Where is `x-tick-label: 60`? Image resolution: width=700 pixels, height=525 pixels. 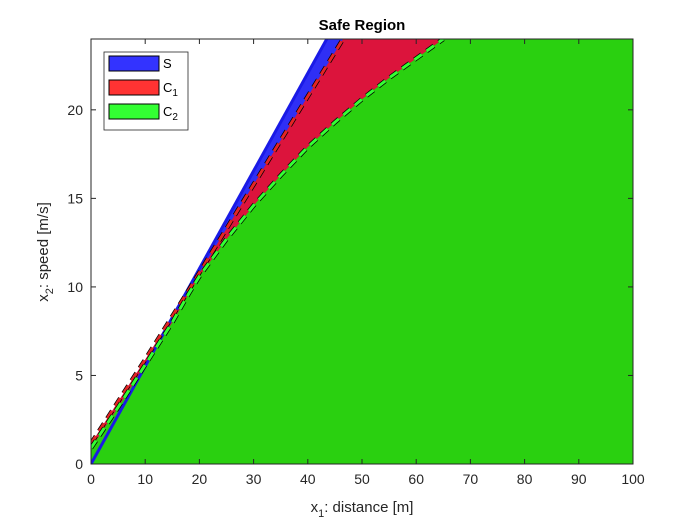
x-tick-label: 60 is located at coordinates (416, 479).